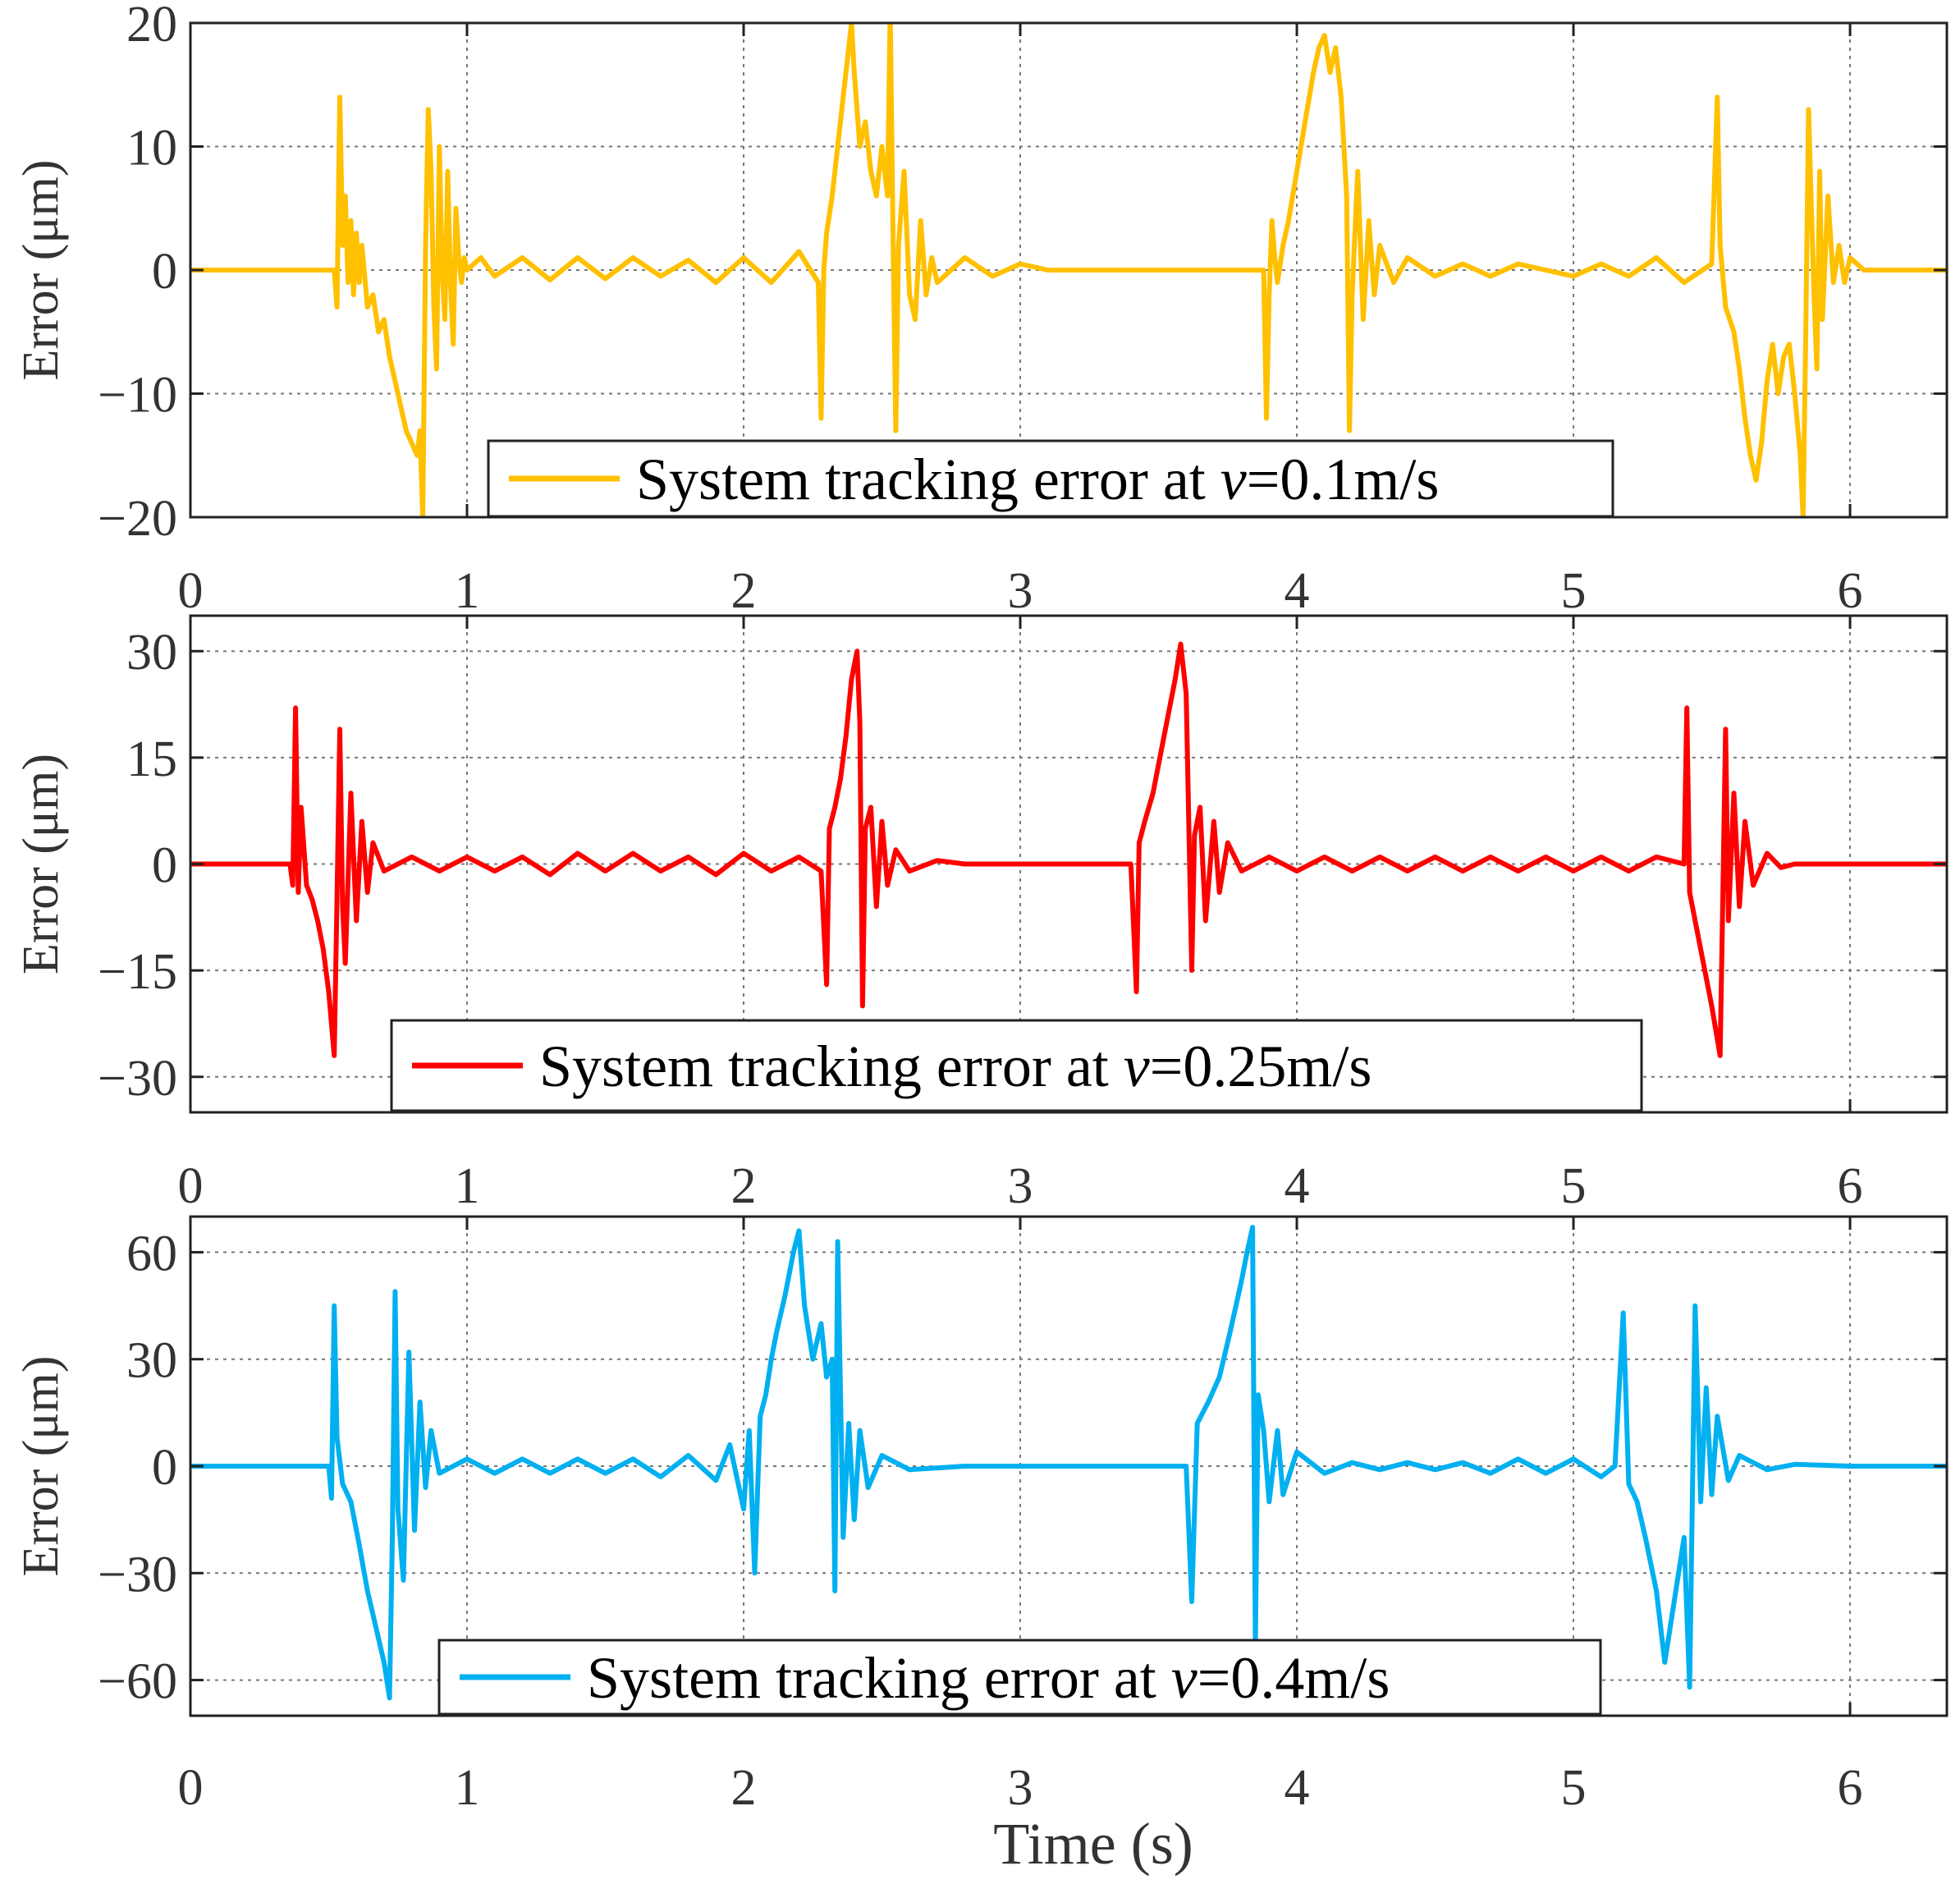 The width and height of the screenshot is (1960, 1884). I want to click on y-tick-label: −60, so click(137, 1682).